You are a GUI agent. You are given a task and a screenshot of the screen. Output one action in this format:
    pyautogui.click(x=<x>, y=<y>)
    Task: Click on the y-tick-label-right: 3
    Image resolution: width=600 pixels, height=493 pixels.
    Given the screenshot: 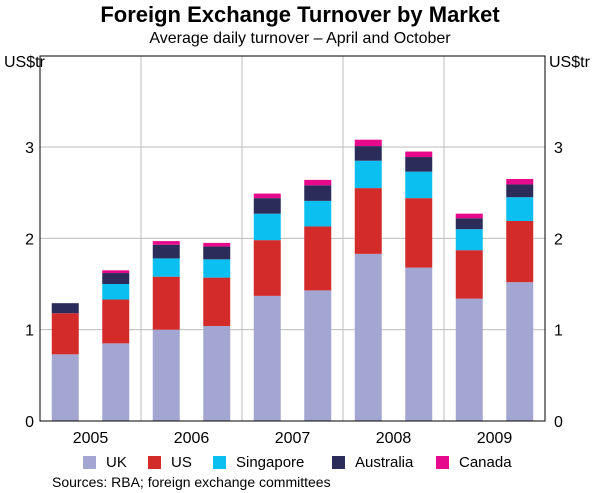 What is the action you would take?
    pyautogui.click(x=558, y=148)
    